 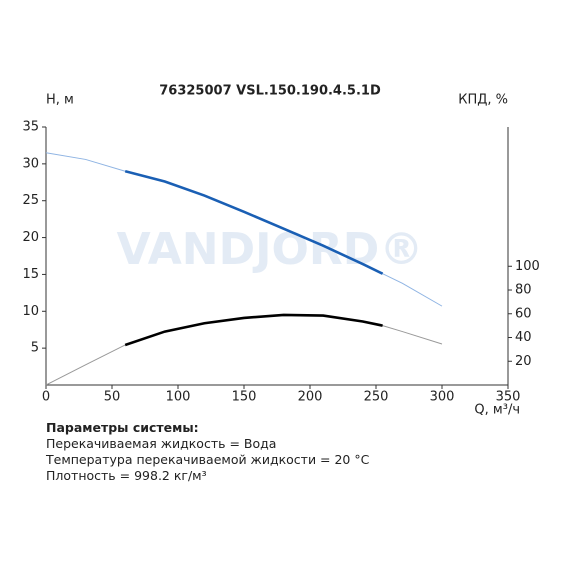 I want to click on y2-tick-label: 20, so click(x=523, y=361).